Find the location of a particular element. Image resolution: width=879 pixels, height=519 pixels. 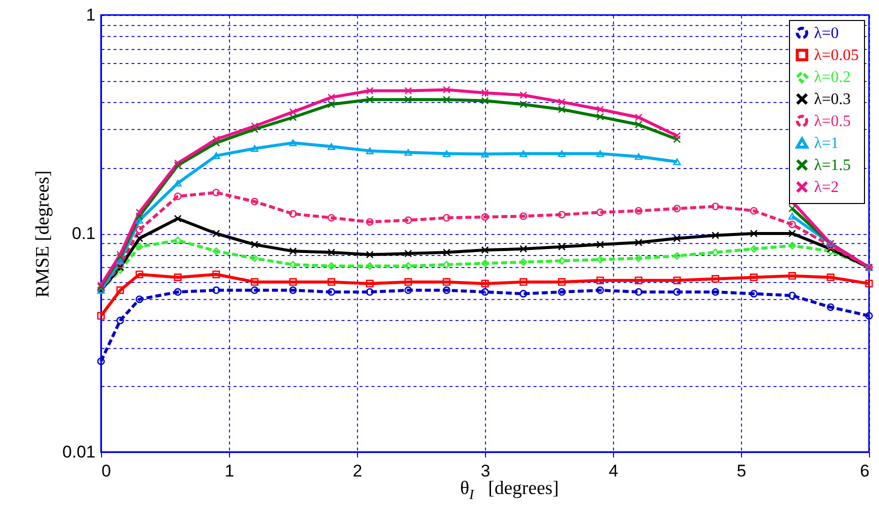

y-axis-title: RMSE [degrees] is located at coordinates (43, 234).